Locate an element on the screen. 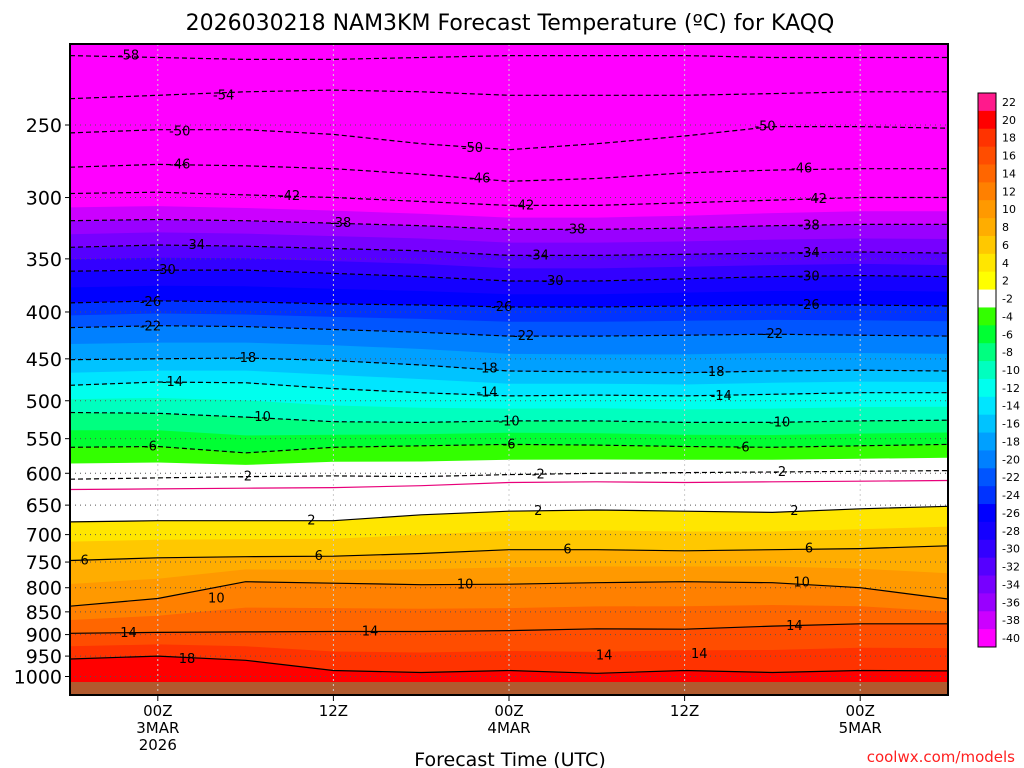 The width and height of the screenshot is (1024, 768). colorbar-frame is located at coordinates (987, 370).